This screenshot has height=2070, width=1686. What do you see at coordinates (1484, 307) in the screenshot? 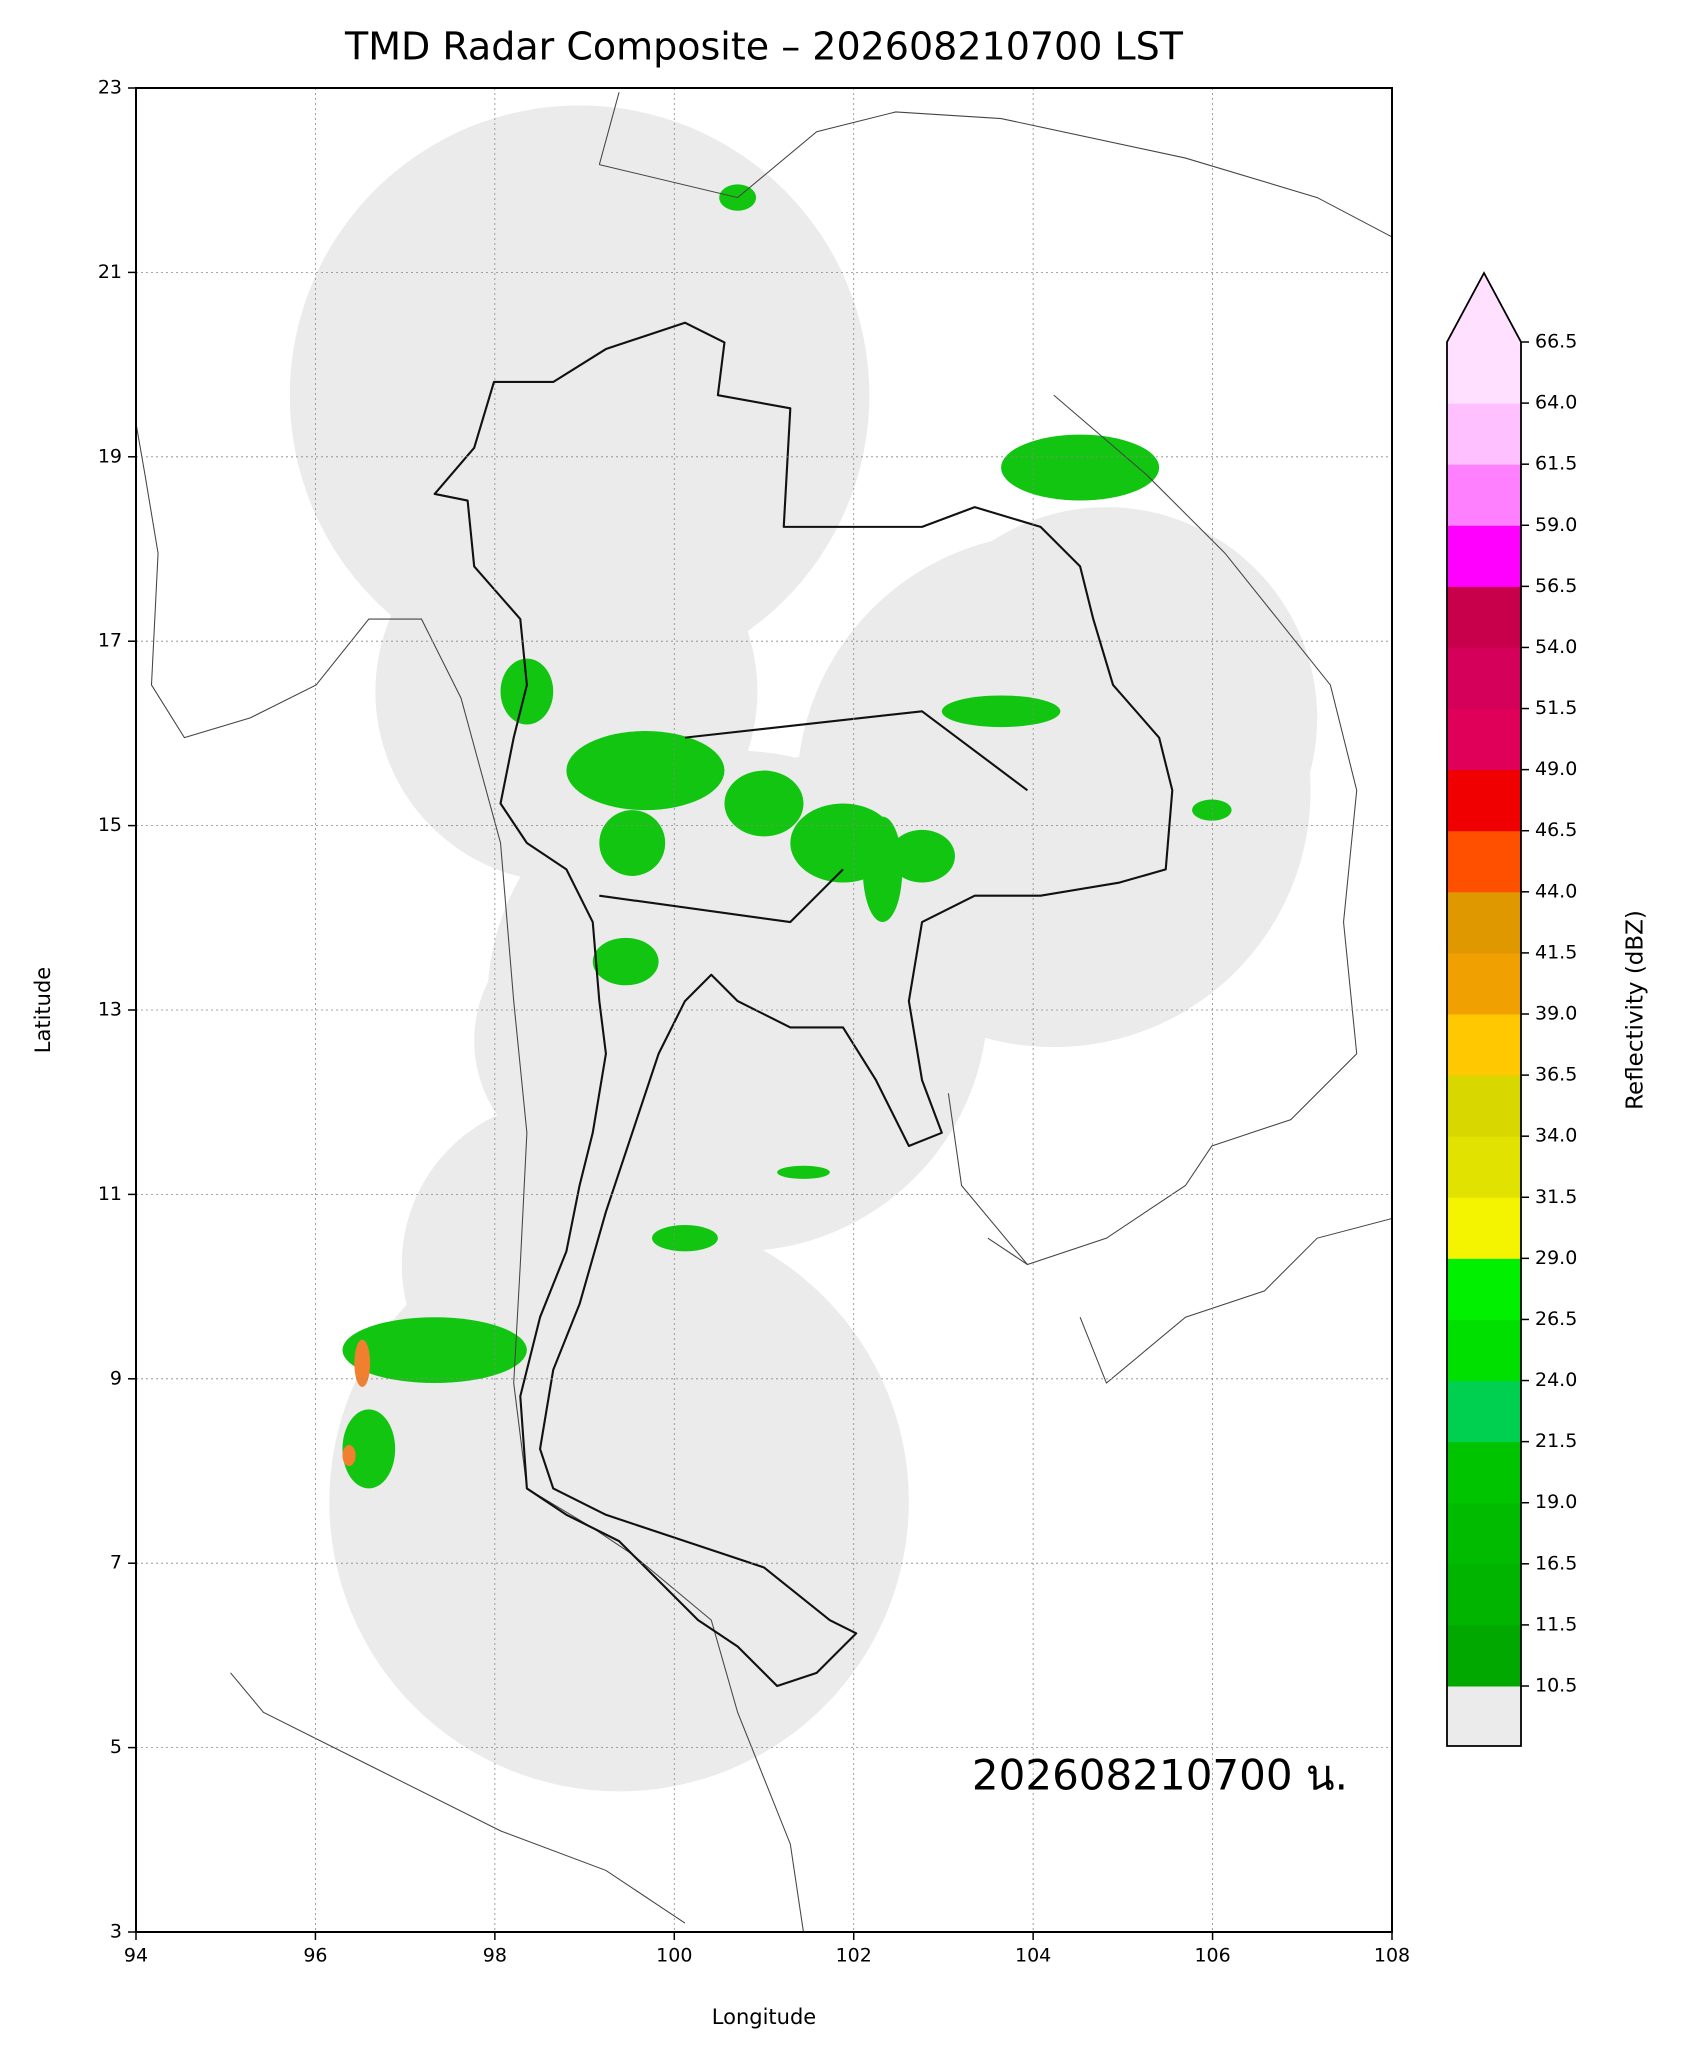
I see `colorbar-over` at bounding box center [1484, 307].